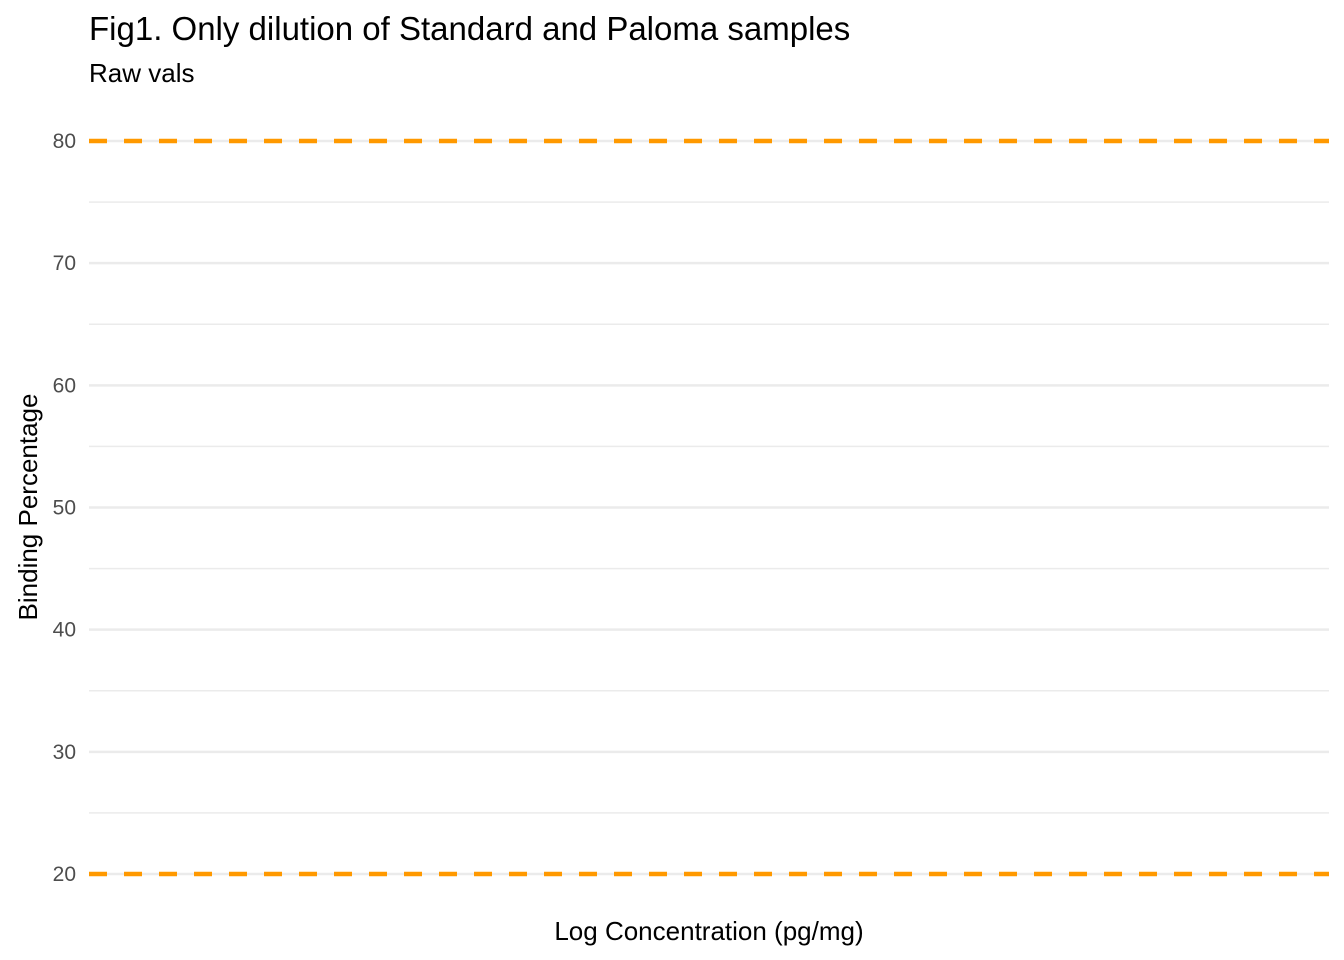  Describe the element at coordinates (64, 263) in the screenshot. I see `y-tick-label: 70` at that location.